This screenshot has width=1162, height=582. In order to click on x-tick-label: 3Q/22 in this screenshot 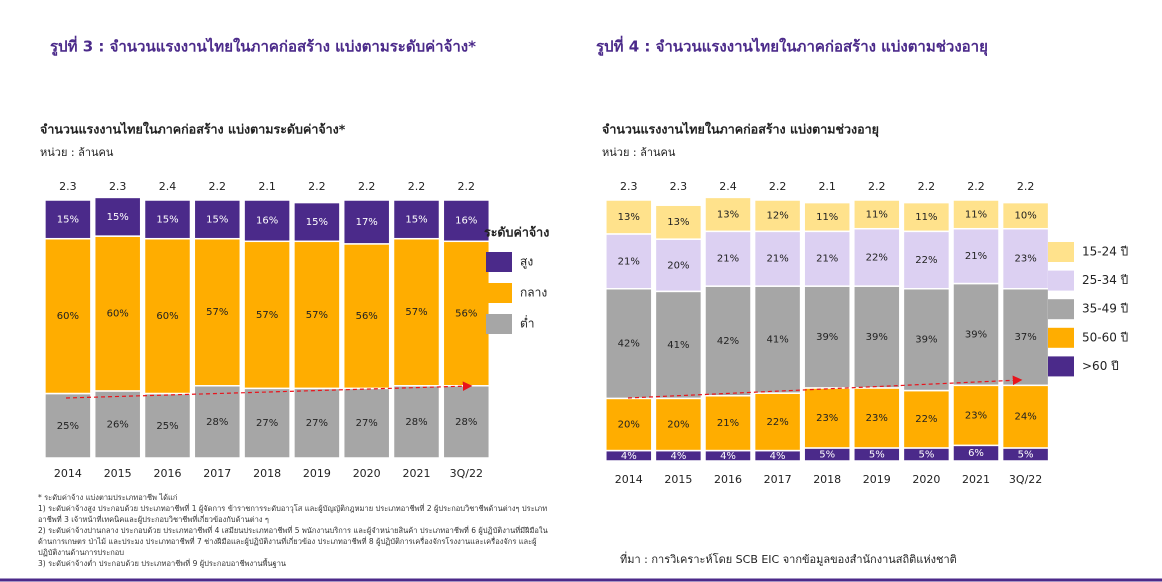, I will do `click(466, 473)`.